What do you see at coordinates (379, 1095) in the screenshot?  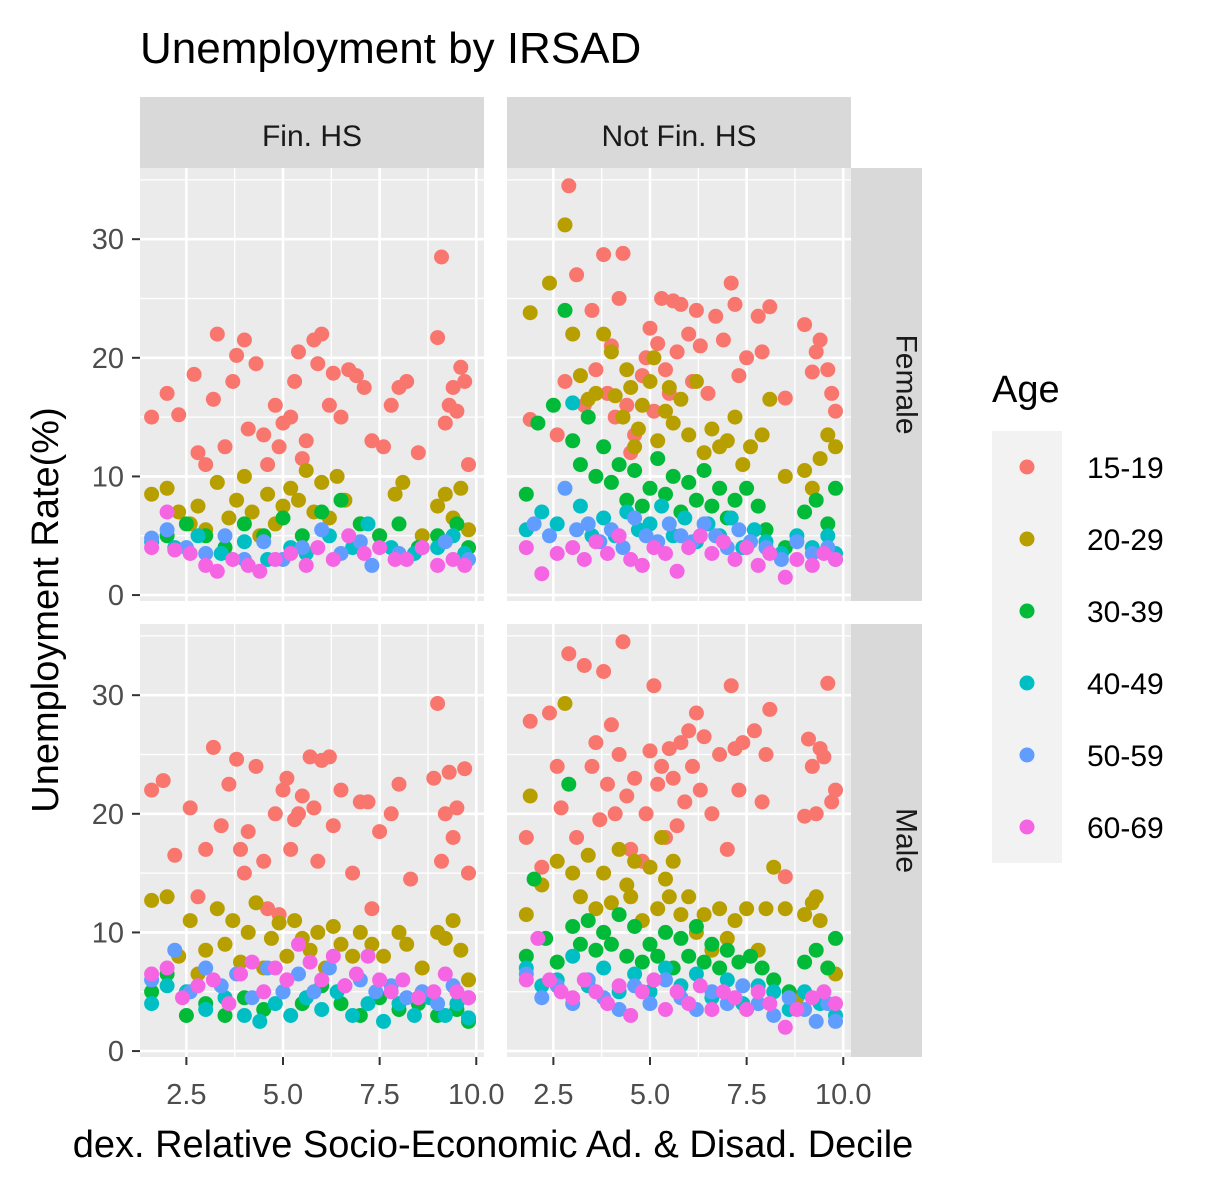 I see `x-tick-label: 7.5` at bounding box center [379, 1095].